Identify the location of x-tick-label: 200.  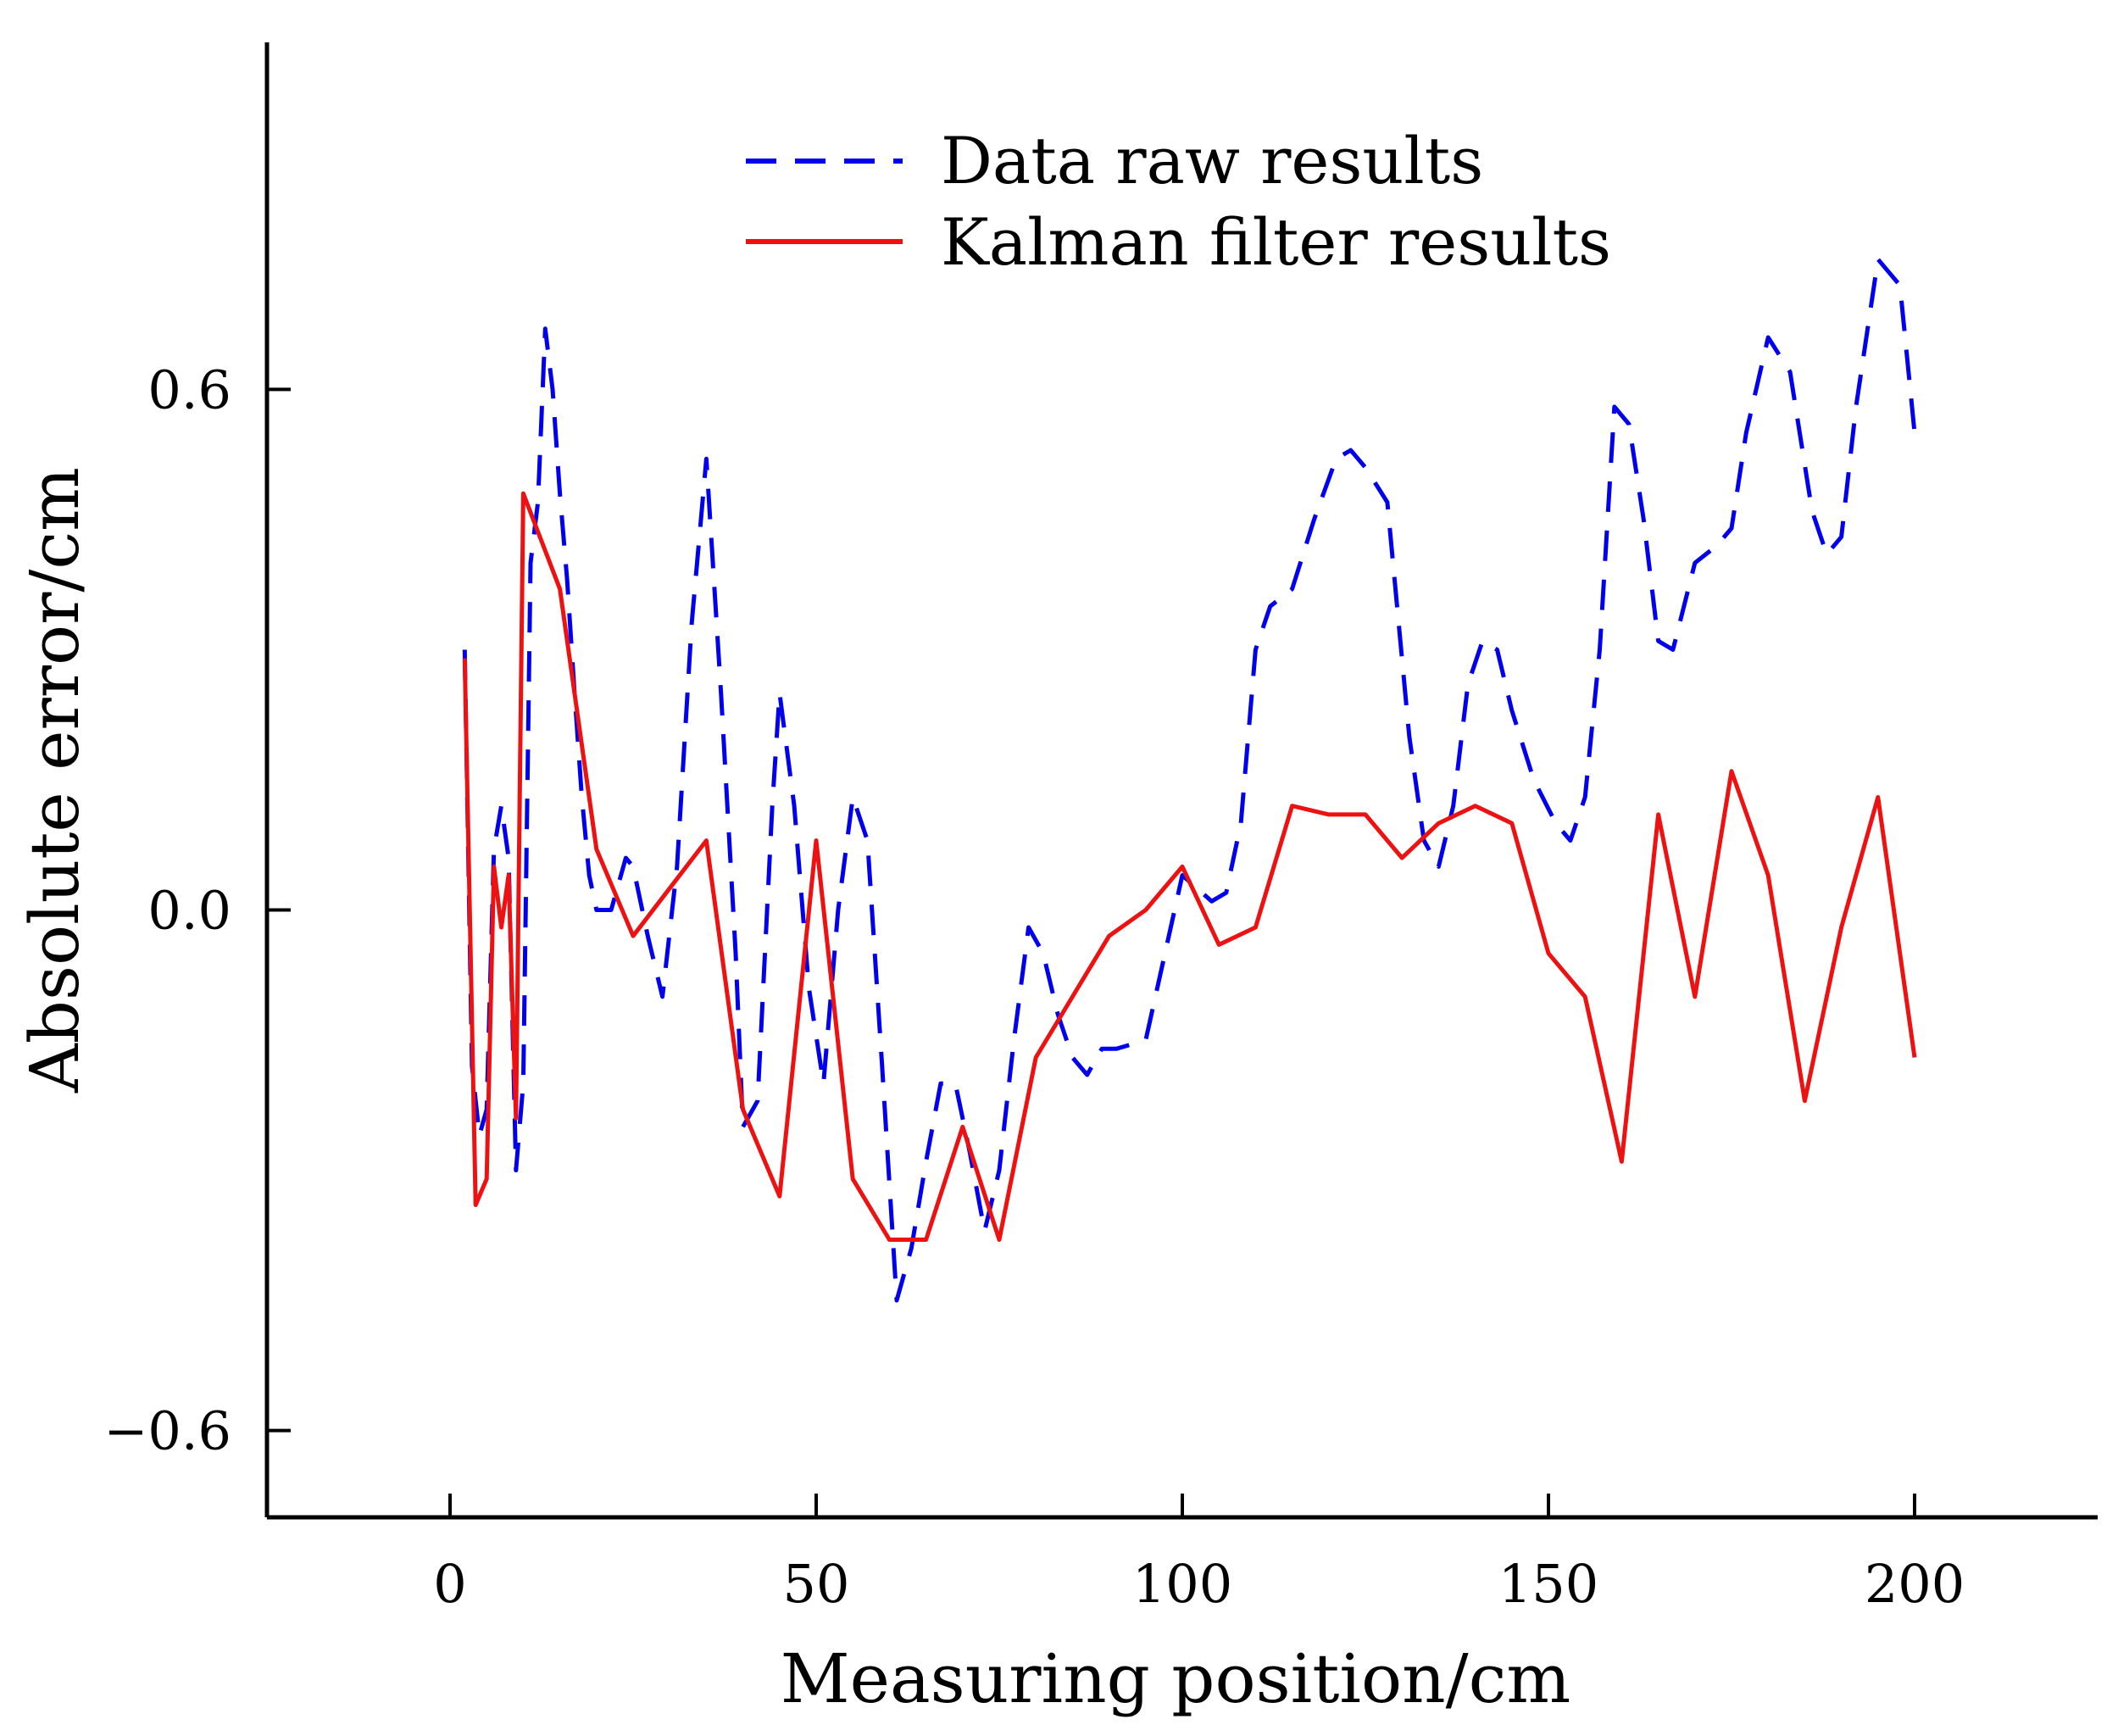
(1915, 1584).